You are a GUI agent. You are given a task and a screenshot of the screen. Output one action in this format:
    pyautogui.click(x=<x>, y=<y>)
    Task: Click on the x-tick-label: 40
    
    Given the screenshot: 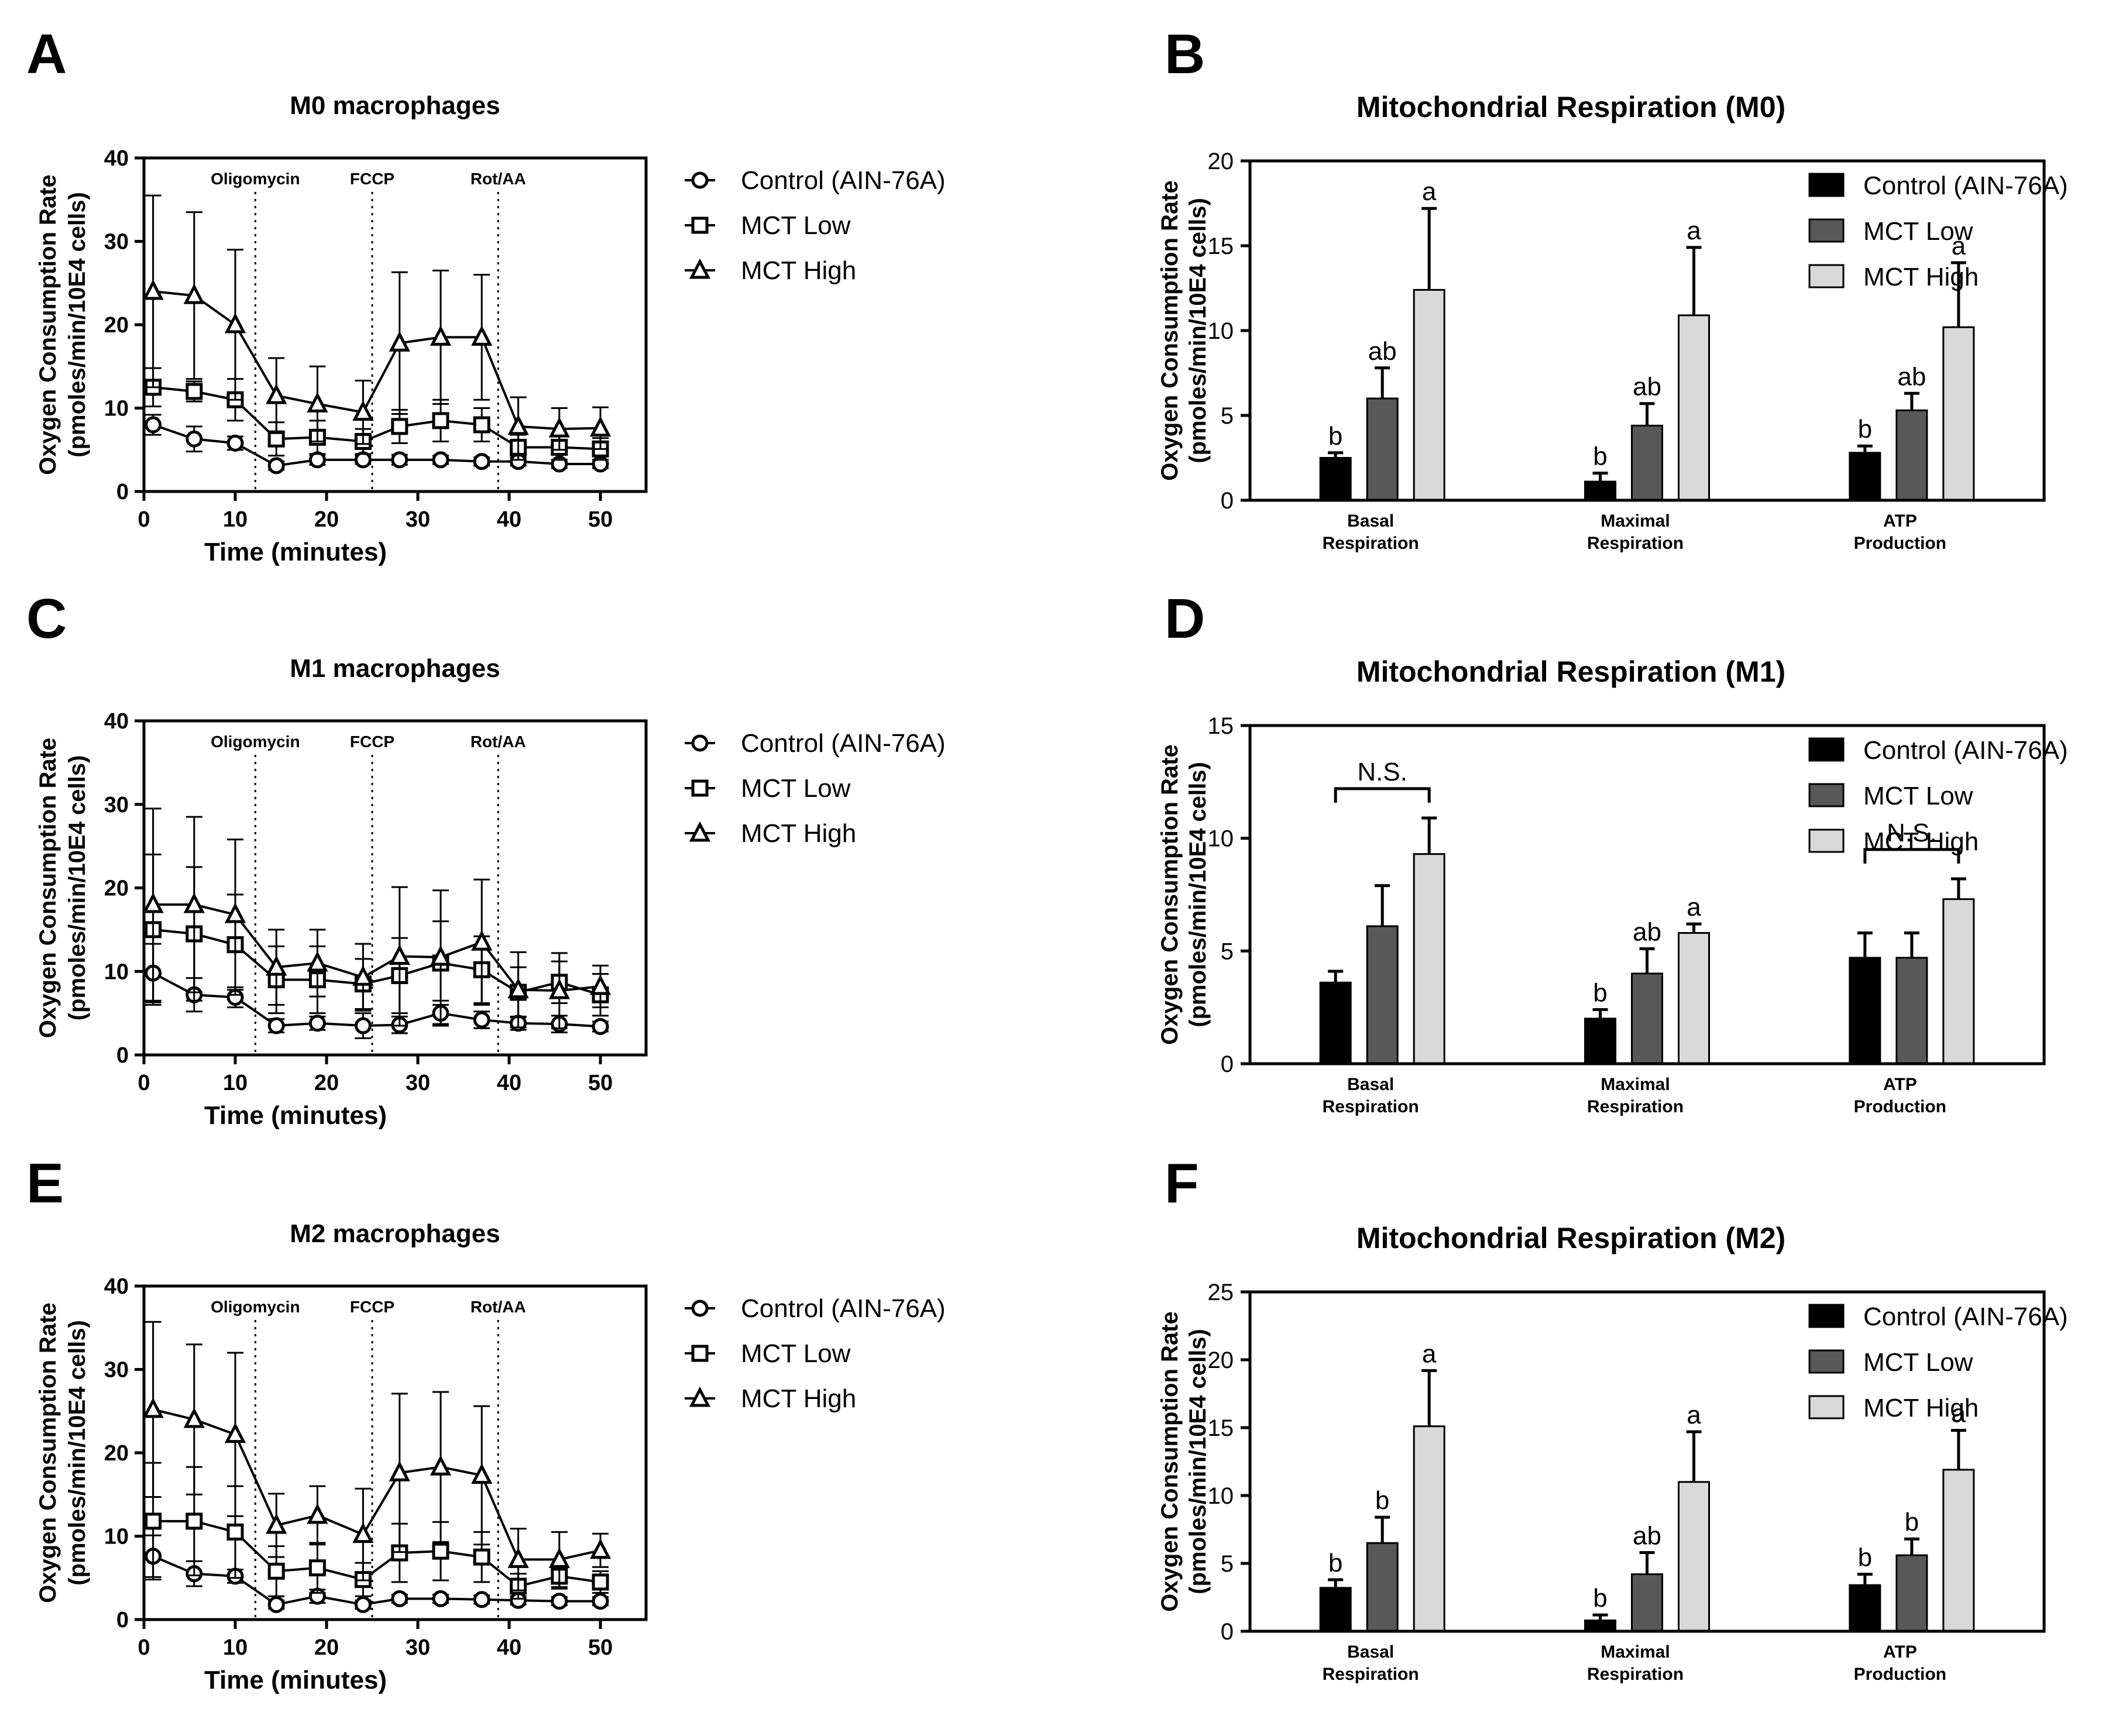 What is the action you would take?
    pyautogui.click(x=509, y=1083)
    